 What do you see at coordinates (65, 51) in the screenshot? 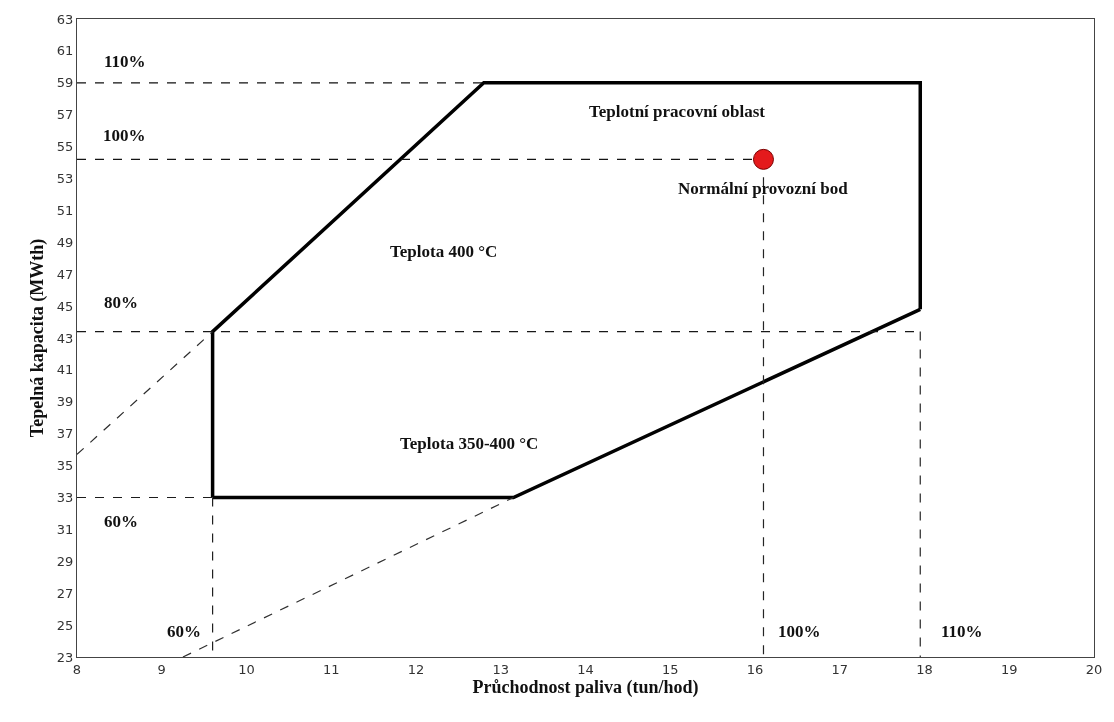
I see `y-tick-label: 61` at bounding box center [65, 51].